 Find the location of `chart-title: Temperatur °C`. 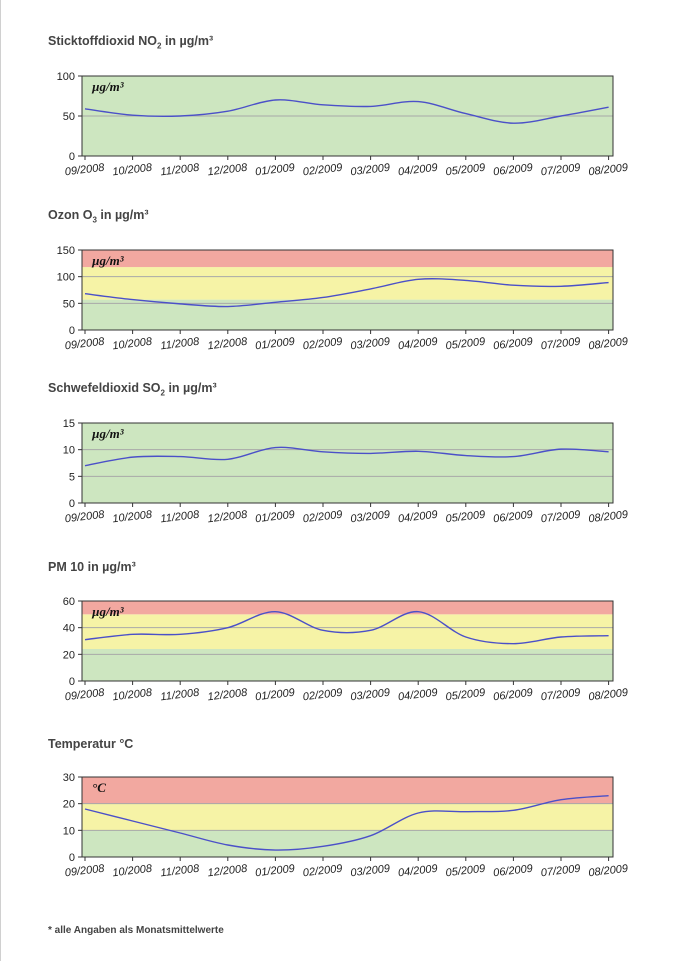

chart-title: Temperatur °C is located at coordinates (90, 744).